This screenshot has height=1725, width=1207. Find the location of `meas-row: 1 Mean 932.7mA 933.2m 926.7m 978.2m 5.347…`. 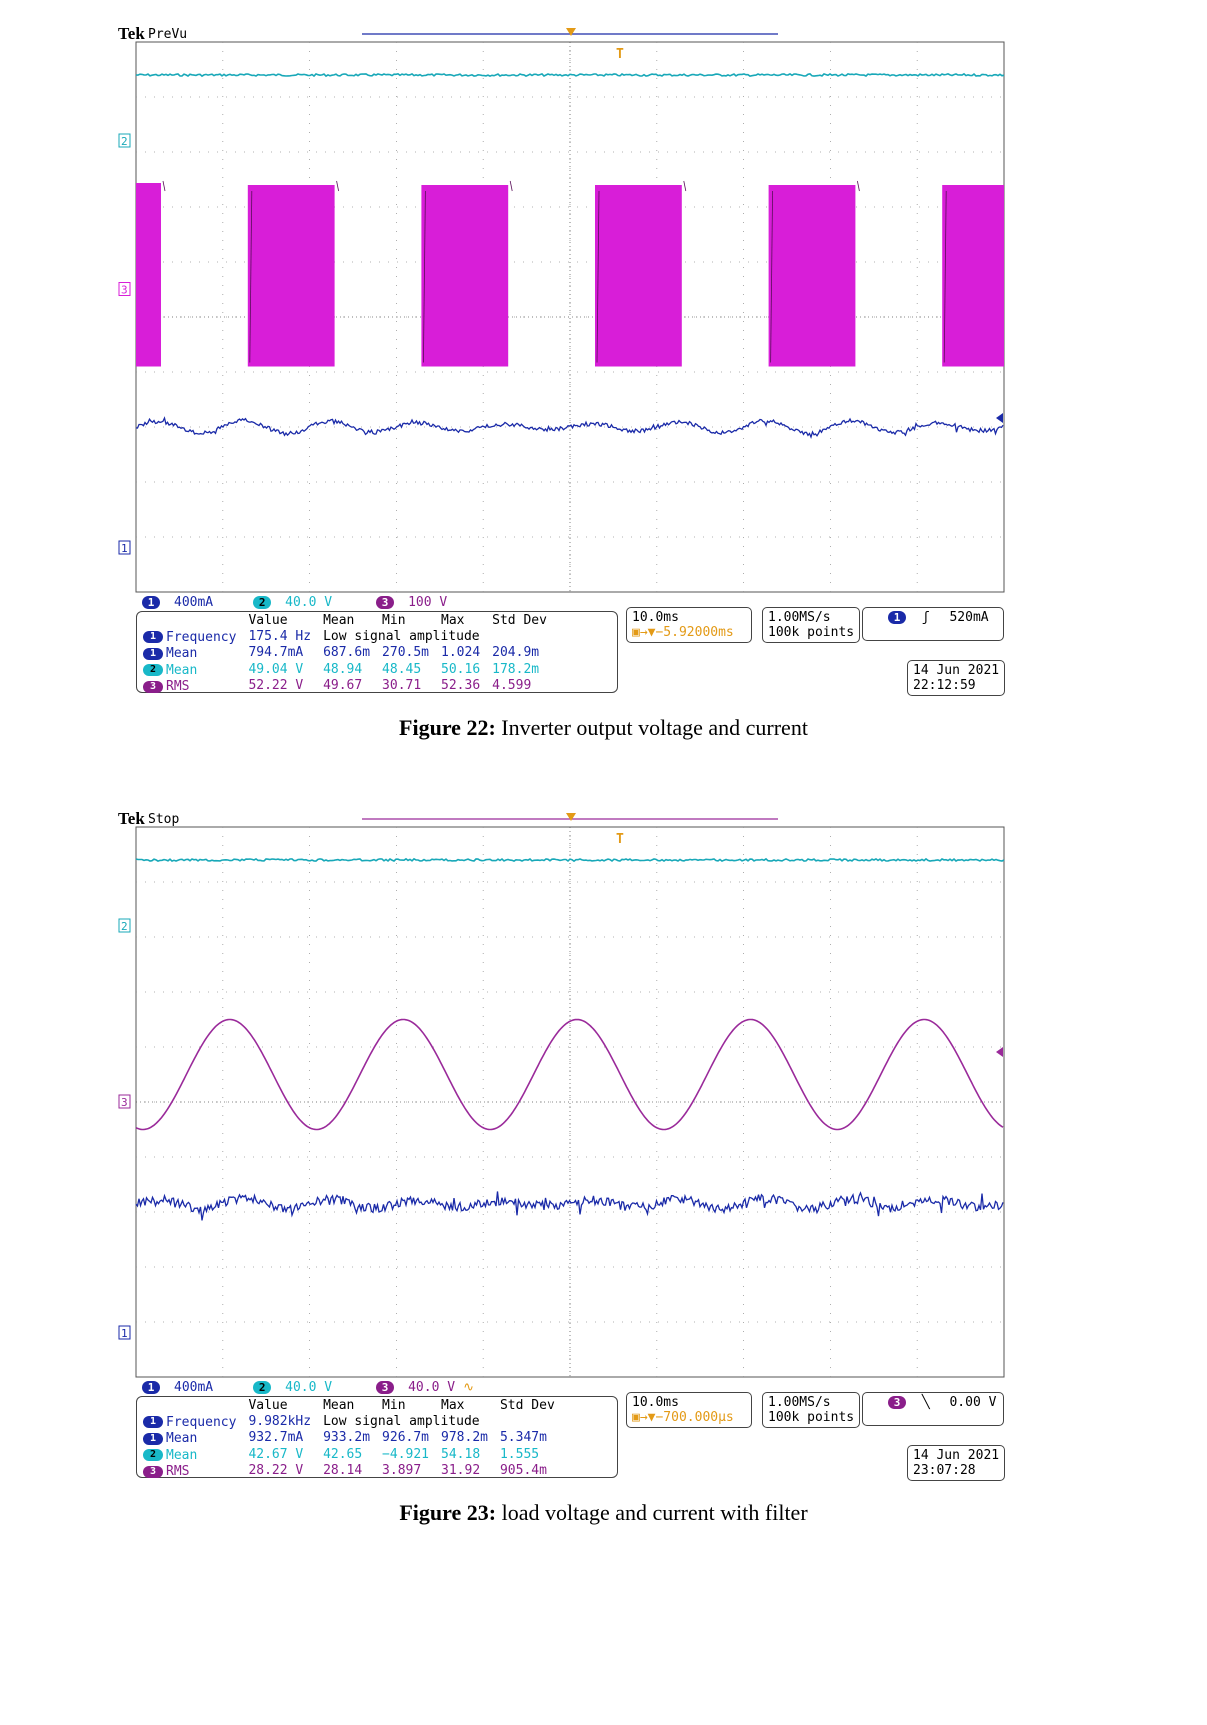

meas-row: 1 Mean 932.7mA 933.2m 926.7m 978.2m 5.347… is located at coordinates (349, 1438).